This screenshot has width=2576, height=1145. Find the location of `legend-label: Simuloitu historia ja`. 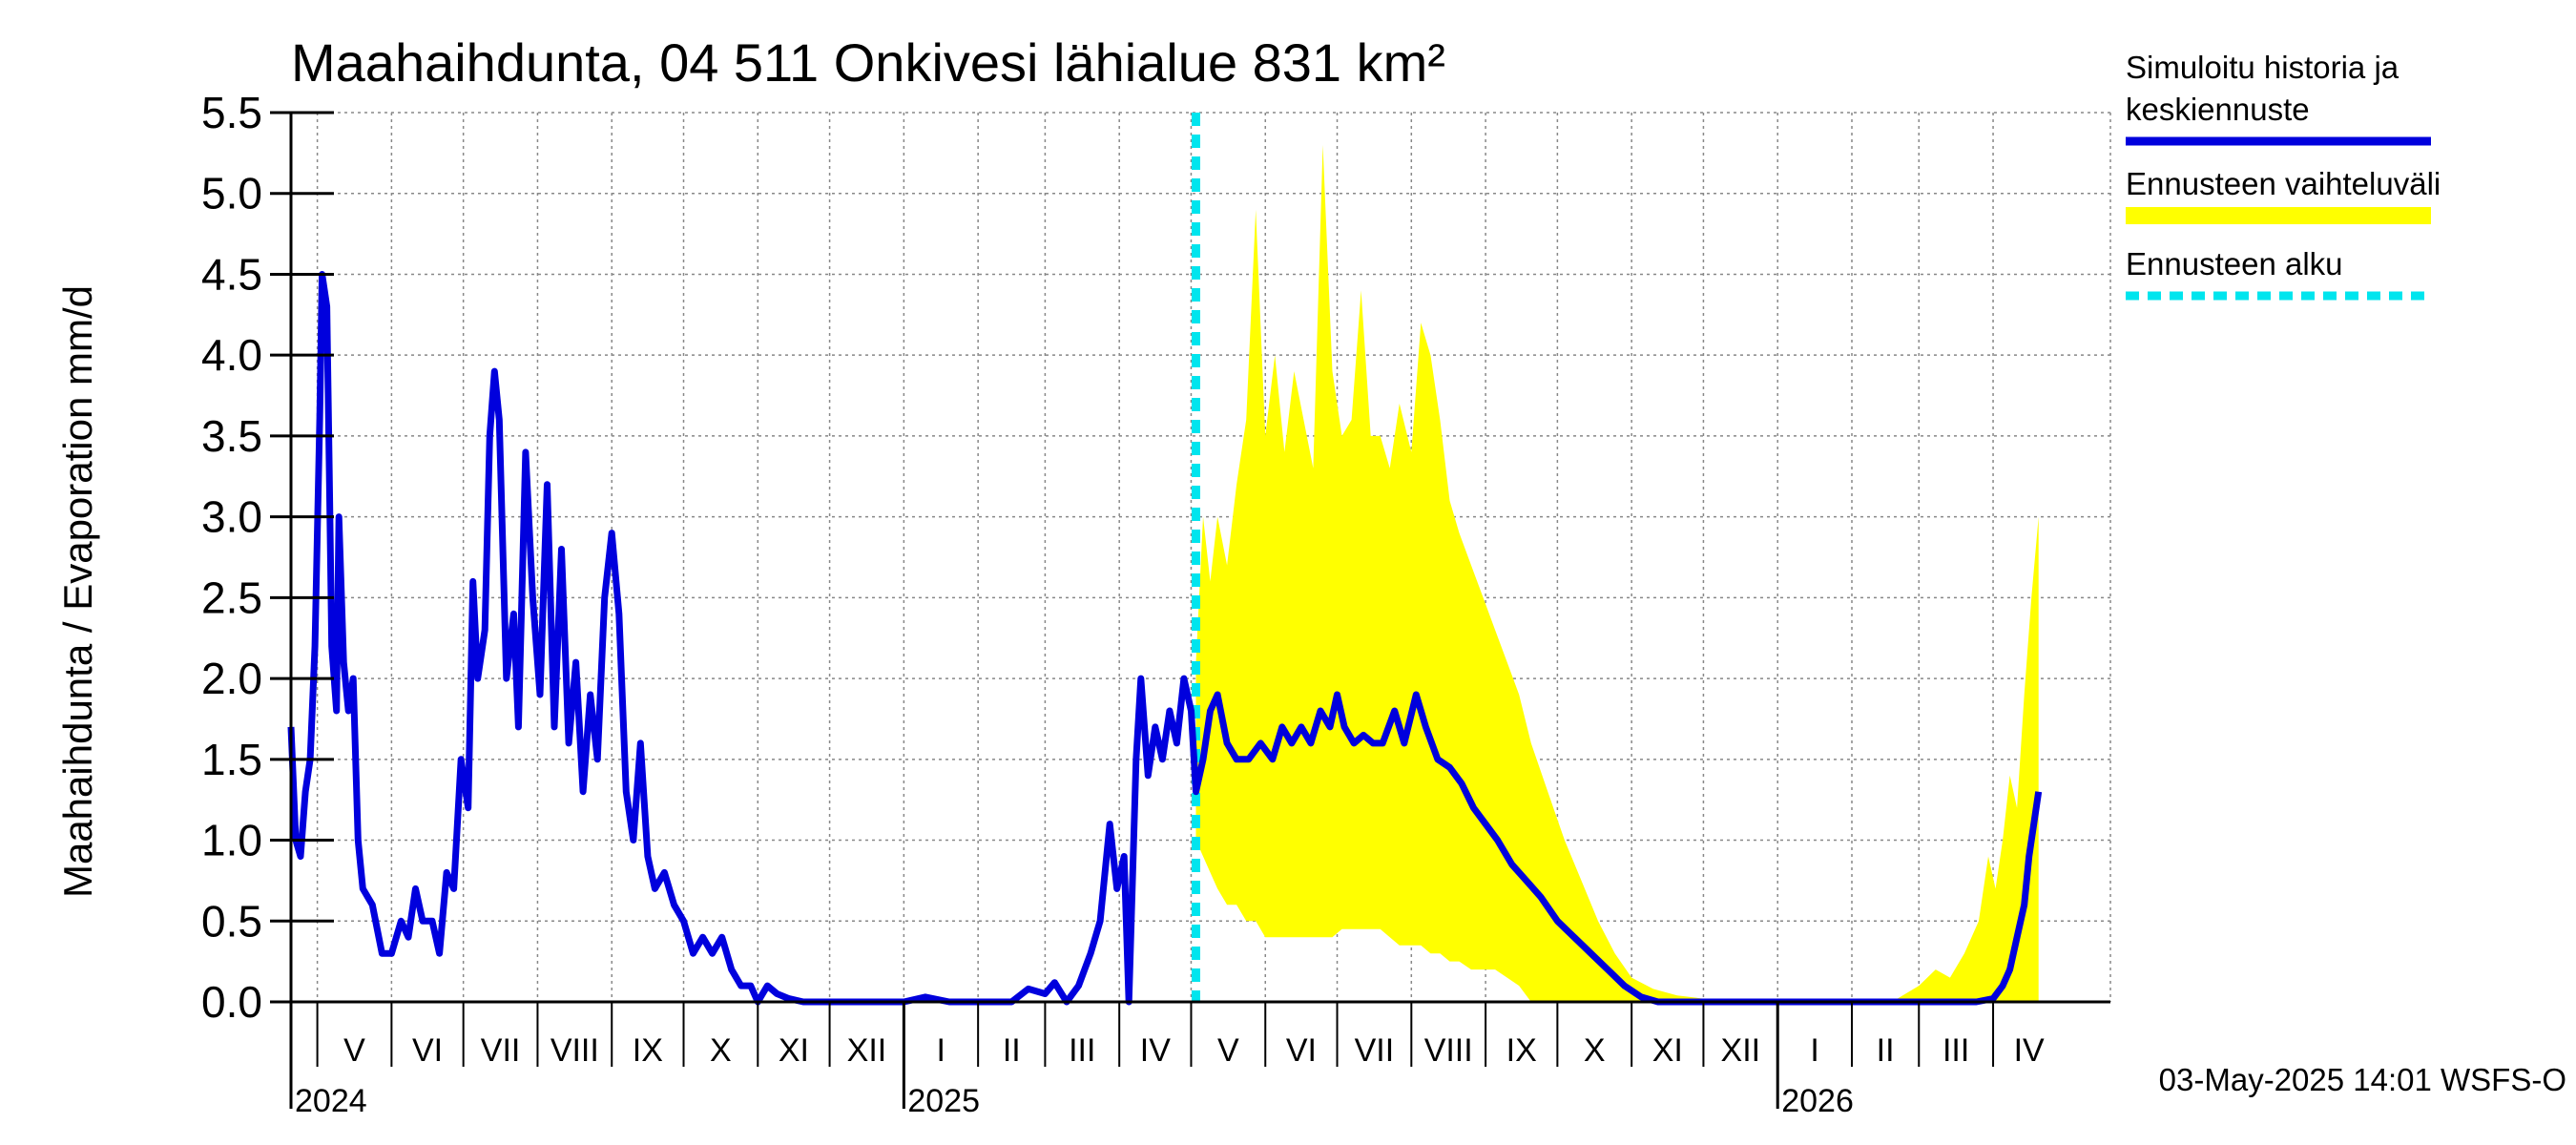

legend-label: Simuloitu historia ja is located at coordinates (2262, 67).